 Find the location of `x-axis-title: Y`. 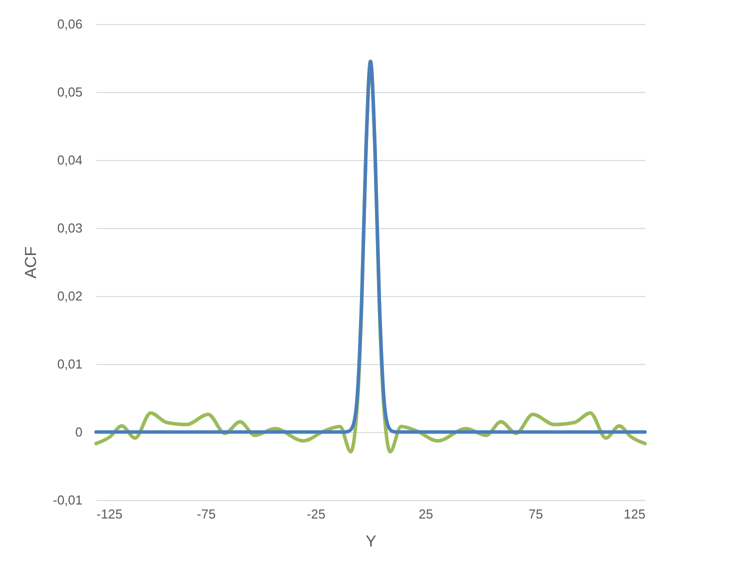

x-axis-title: Y is located at coordinates (371, 542).